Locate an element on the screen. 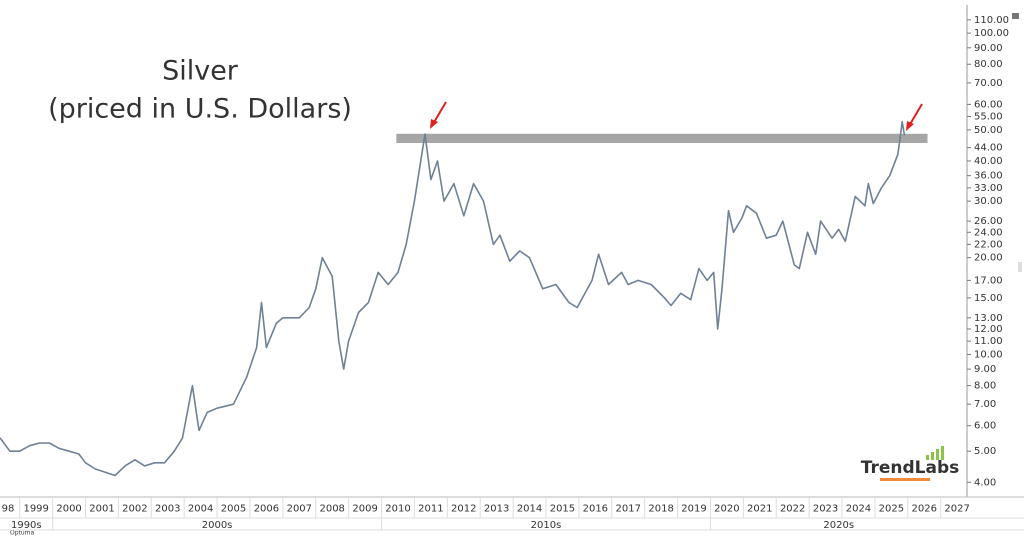  y-tick-label: 15.00 is located at coordinates (988, 298).